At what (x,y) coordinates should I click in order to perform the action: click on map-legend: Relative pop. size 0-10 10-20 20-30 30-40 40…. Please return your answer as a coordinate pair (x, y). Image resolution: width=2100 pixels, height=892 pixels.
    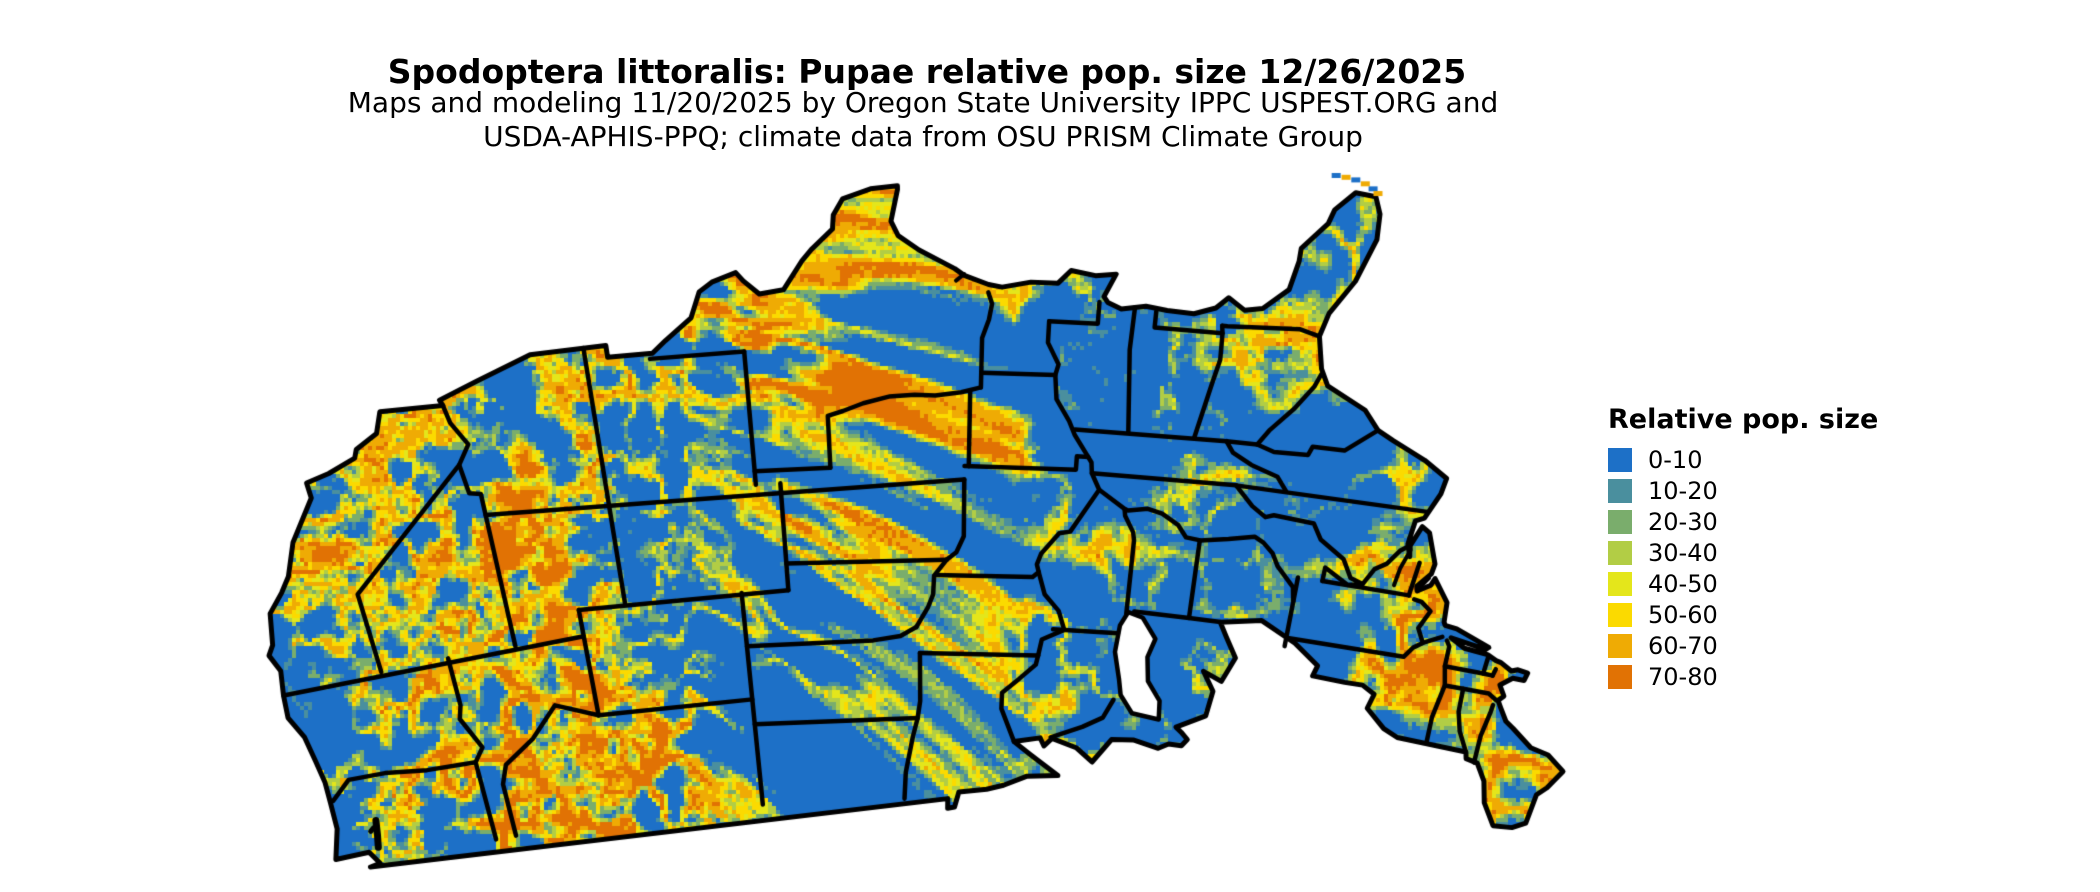
    Looking at the image, I should click on (1743, 549).